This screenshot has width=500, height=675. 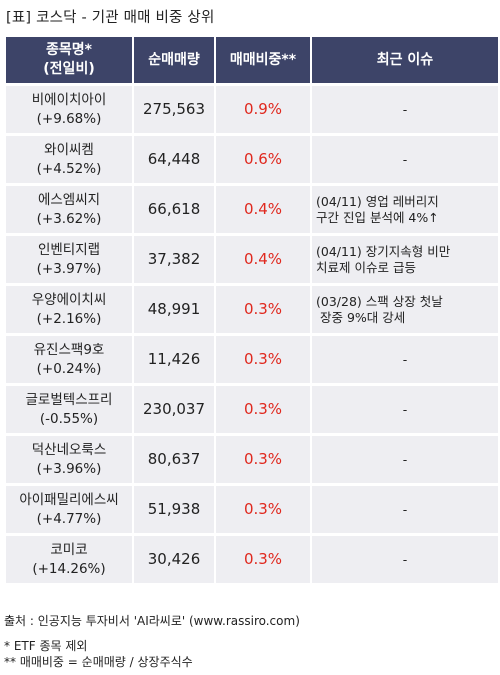 I want to click on issue-line: 장중 9%대 강세, so click(x=361, y=317).